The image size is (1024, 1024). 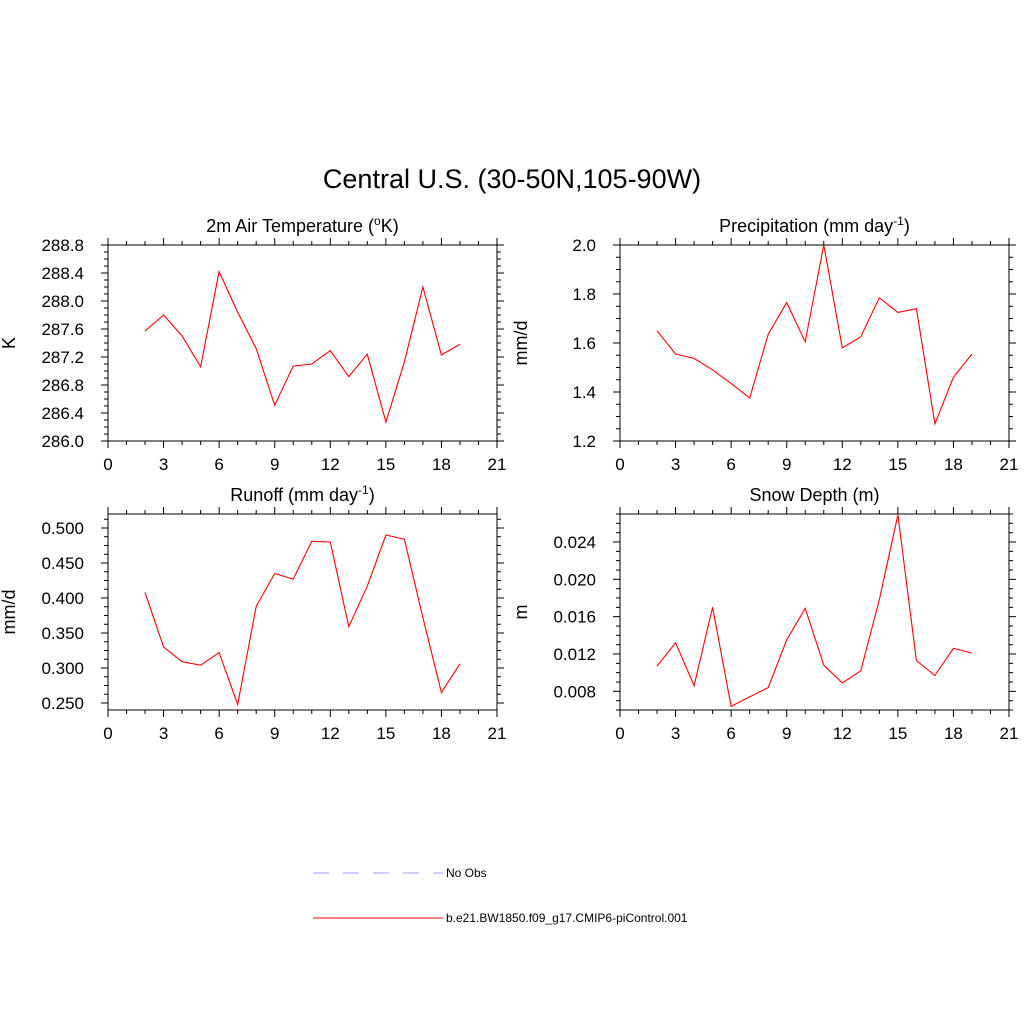 What do you see at coordinates (302, 494) in the screenshot?
I see `panel-title: Runoff (mm day-1)` at bounding box center [302, 494].